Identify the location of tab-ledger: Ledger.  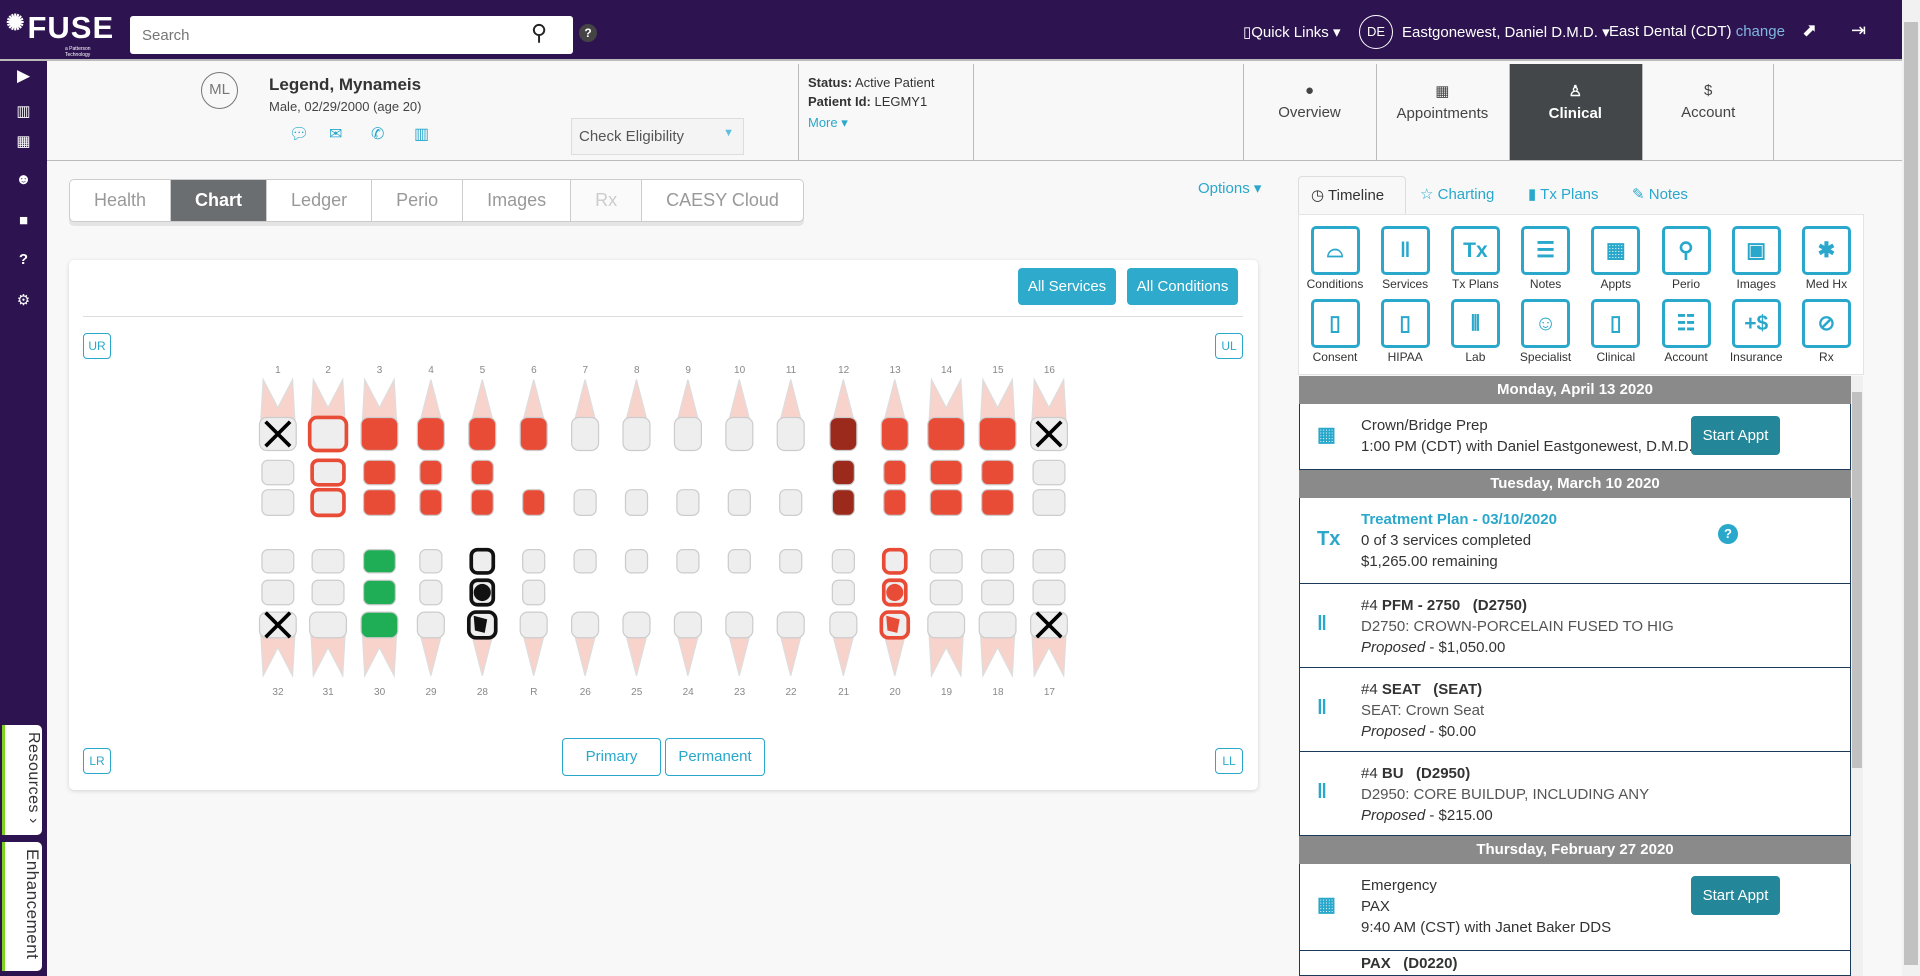
(320, 200).